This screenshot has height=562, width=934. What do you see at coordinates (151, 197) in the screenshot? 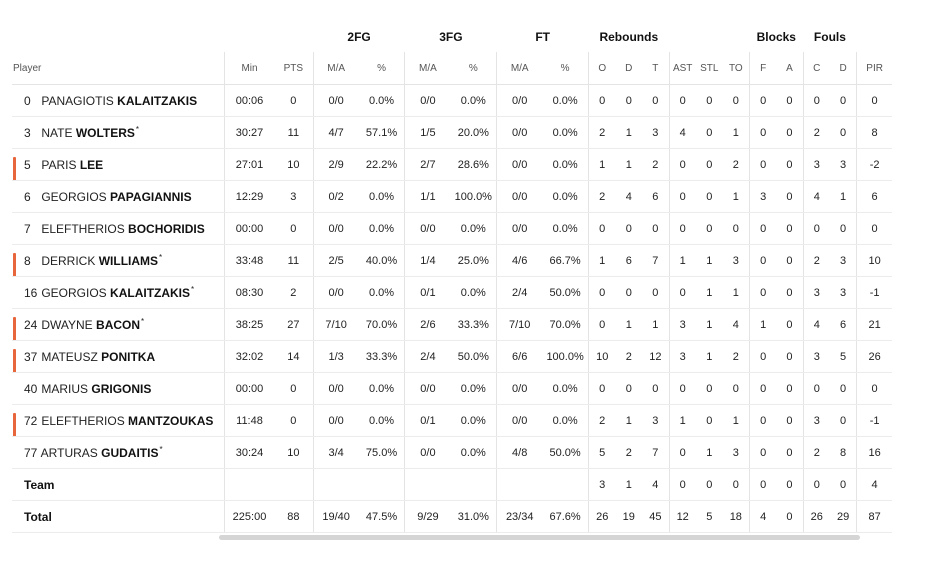
I see `player-last-name: PAPAGIANNIS` at bounding box center [151, 197].